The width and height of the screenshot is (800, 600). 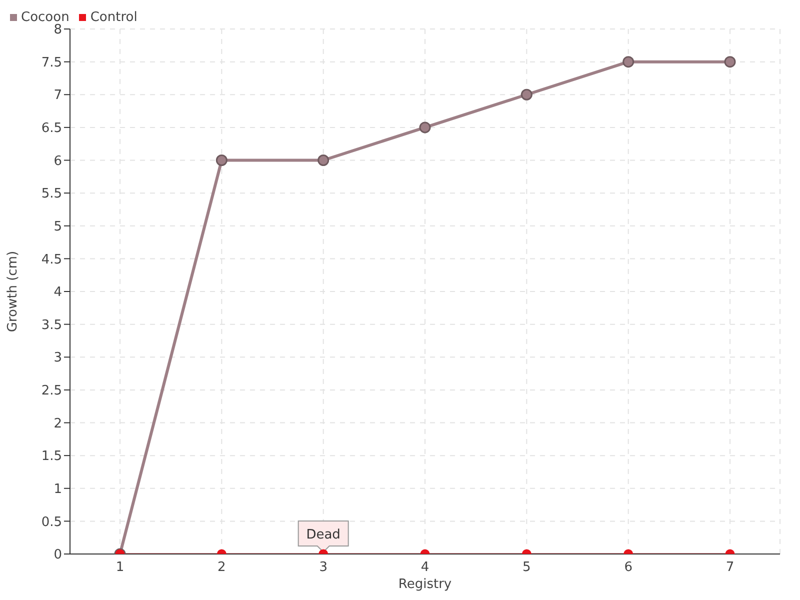 I want to click on legend-label: Cocoon, so click(x=45, y=17).